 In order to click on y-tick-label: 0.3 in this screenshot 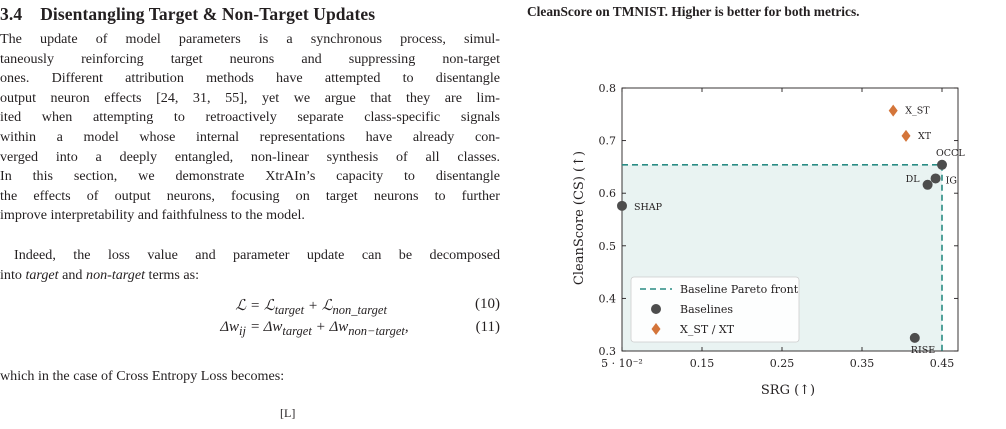, I will do `click(608, 351)`.